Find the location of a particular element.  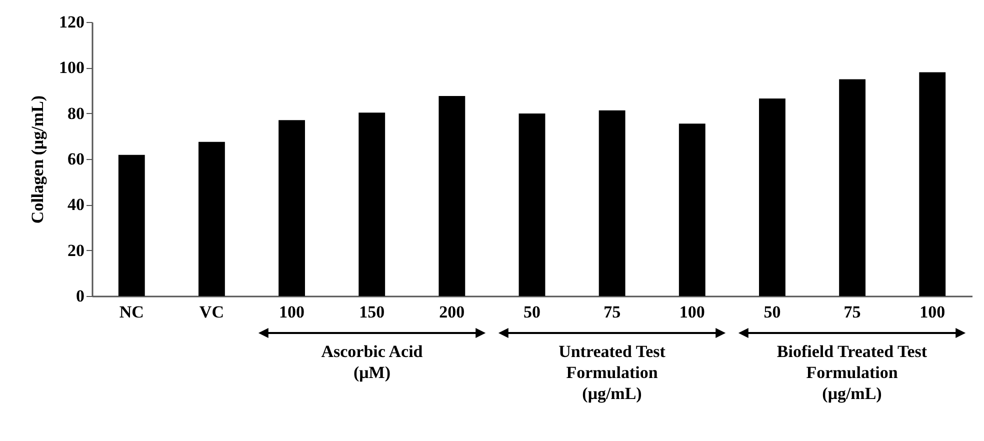

x-tick-label: VC is located at coordinates (211, 312).